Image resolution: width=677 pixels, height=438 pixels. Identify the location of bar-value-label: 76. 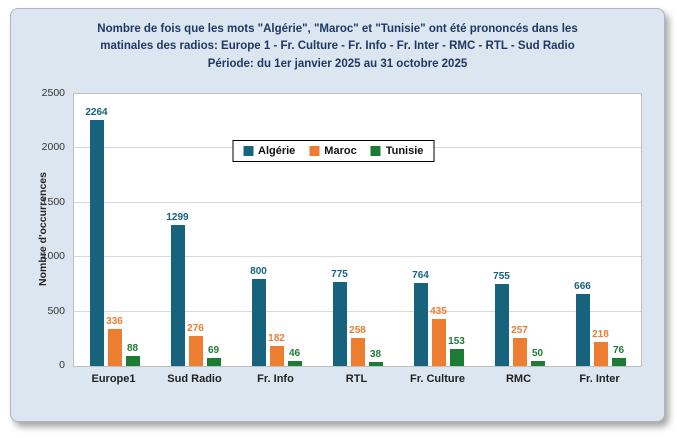
(618, 350).